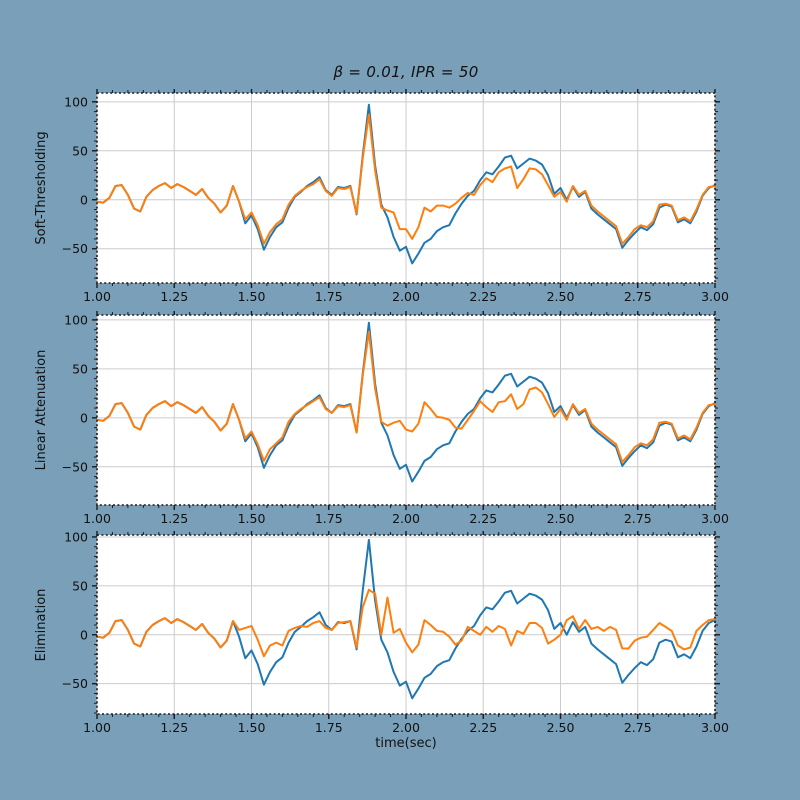 Image resolution: width=800 pixels, height=800 pixels. Describe the element at coordinates (252, 296) in the screenshot. I see `panel-0-xtick-label: 1.50` at that location.